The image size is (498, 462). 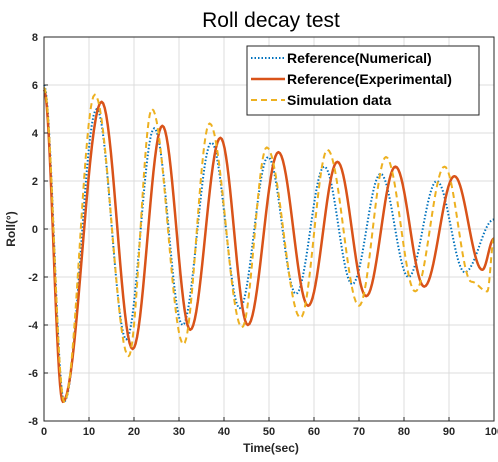 What do you see at coordinates (314, 432) in the screenshot?
I see `x-tick-label: 60` at bounding box center [314, 432].